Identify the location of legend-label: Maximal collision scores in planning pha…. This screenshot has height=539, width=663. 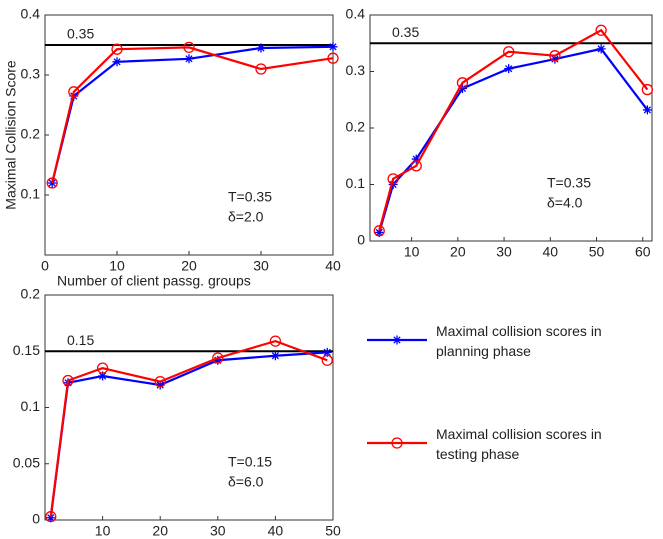
(519, 341).